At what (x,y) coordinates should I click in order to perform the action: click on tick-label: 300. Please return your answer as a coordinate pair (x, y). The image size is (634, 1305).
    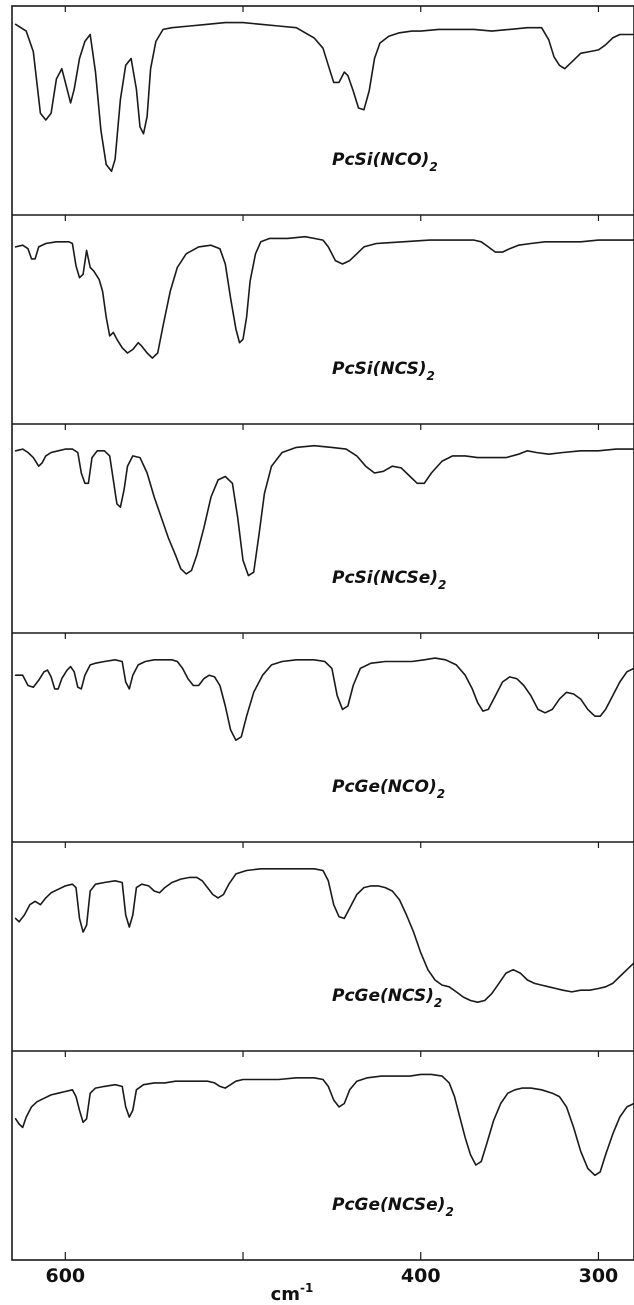
    Looking at the image, I should click on (599, 1276).